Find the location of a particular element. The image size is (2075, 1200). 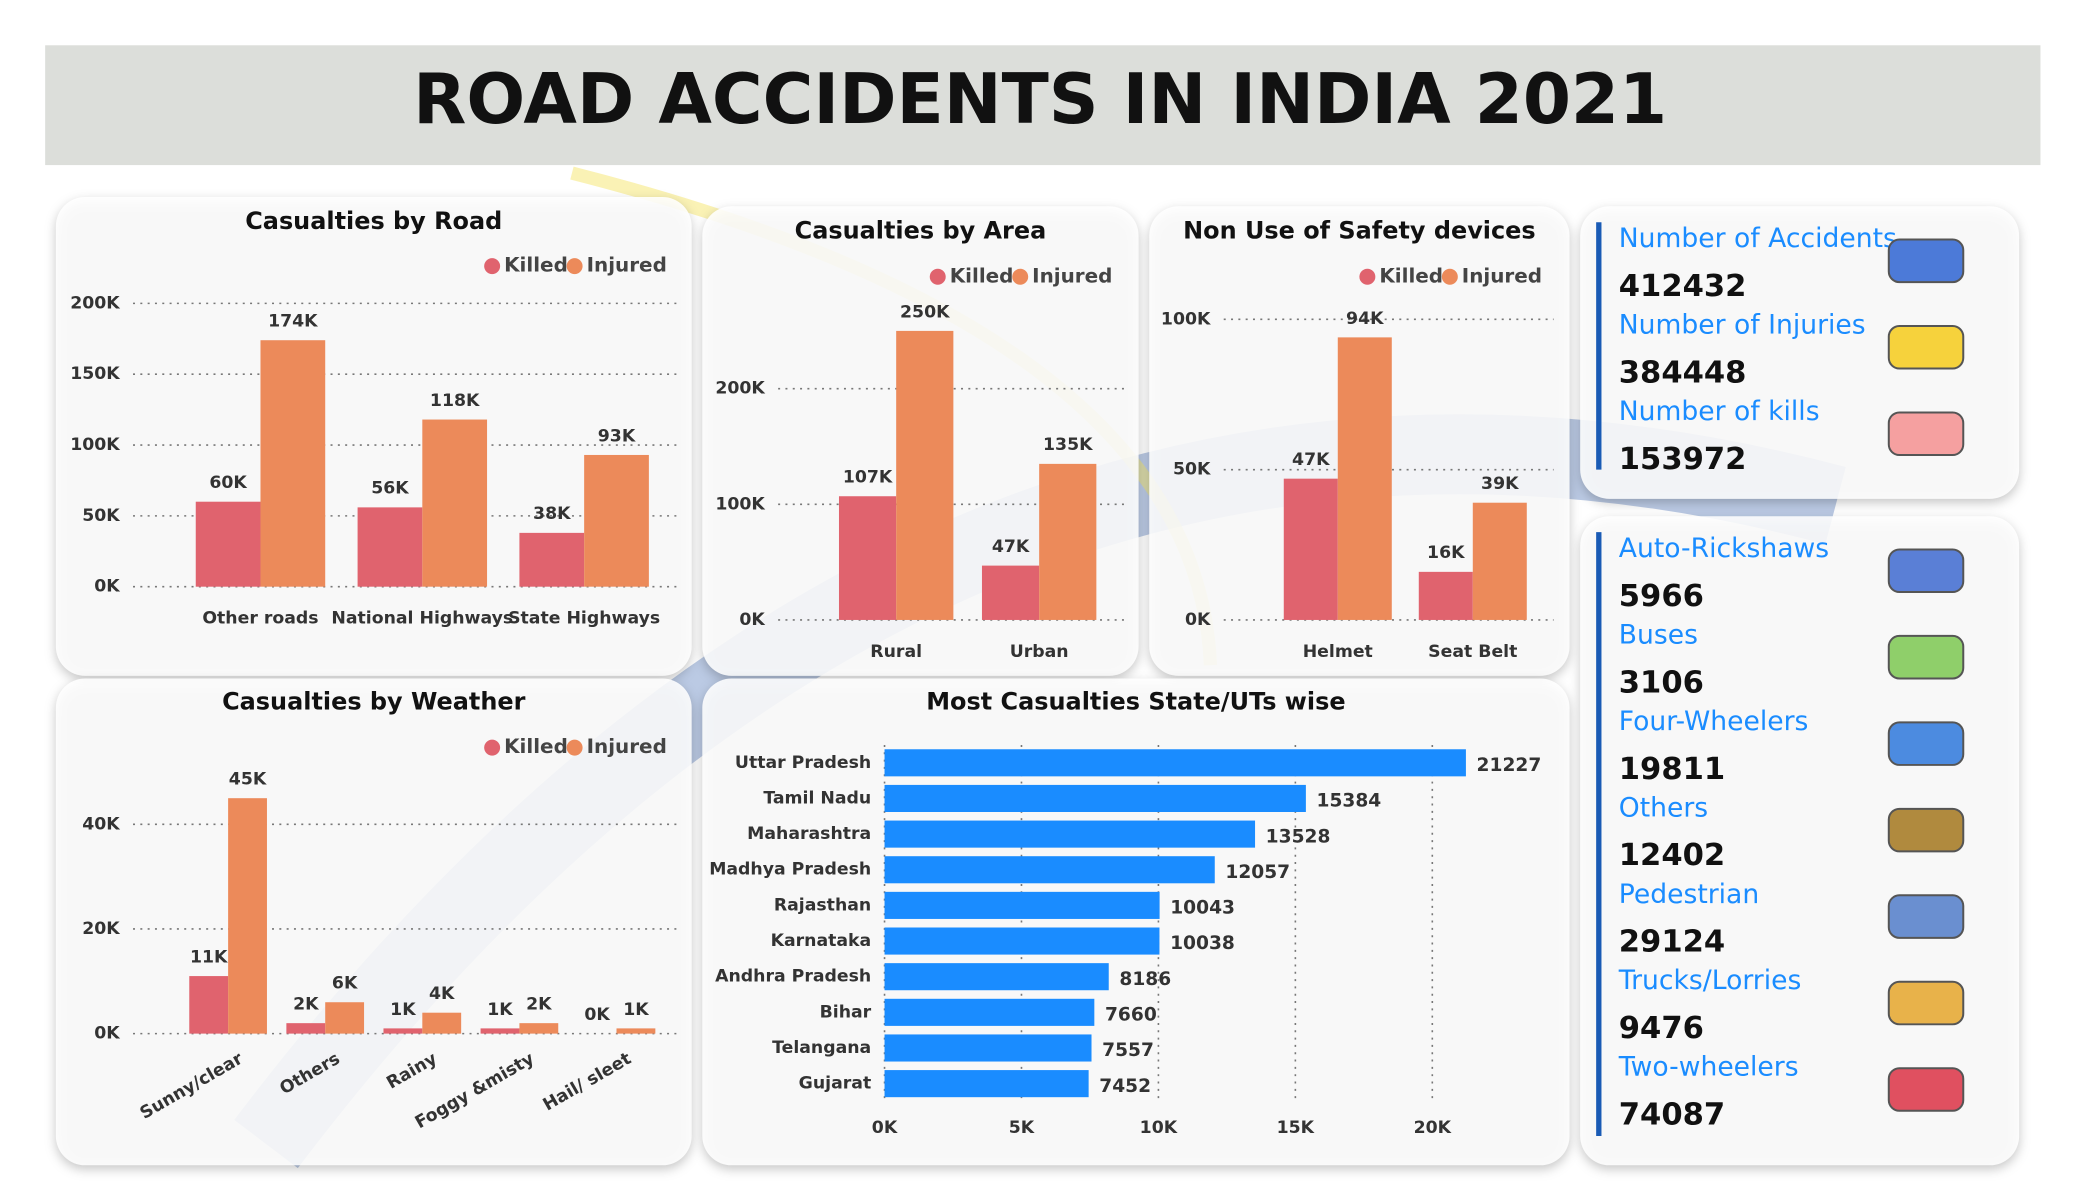

x-tick-label: 10K is located at coordinates (1159, 1128).